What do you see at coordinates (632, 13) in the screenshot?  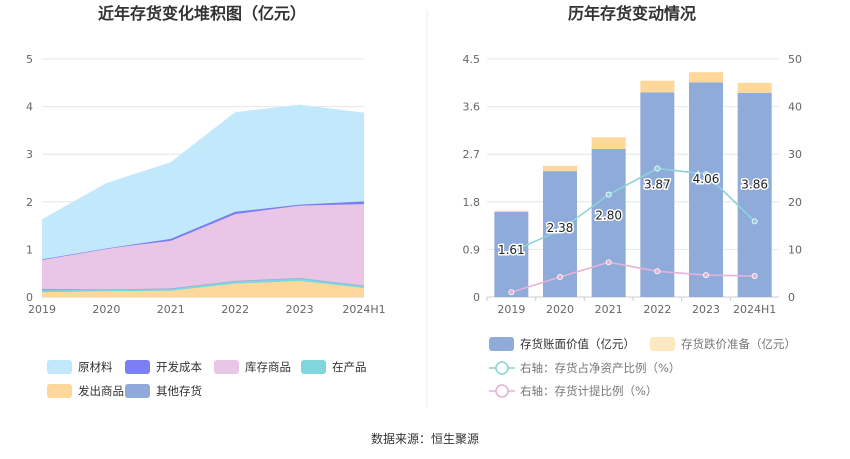 I see `right-chart-title: 历年存货变动情况` at bounding box center [632, 13].